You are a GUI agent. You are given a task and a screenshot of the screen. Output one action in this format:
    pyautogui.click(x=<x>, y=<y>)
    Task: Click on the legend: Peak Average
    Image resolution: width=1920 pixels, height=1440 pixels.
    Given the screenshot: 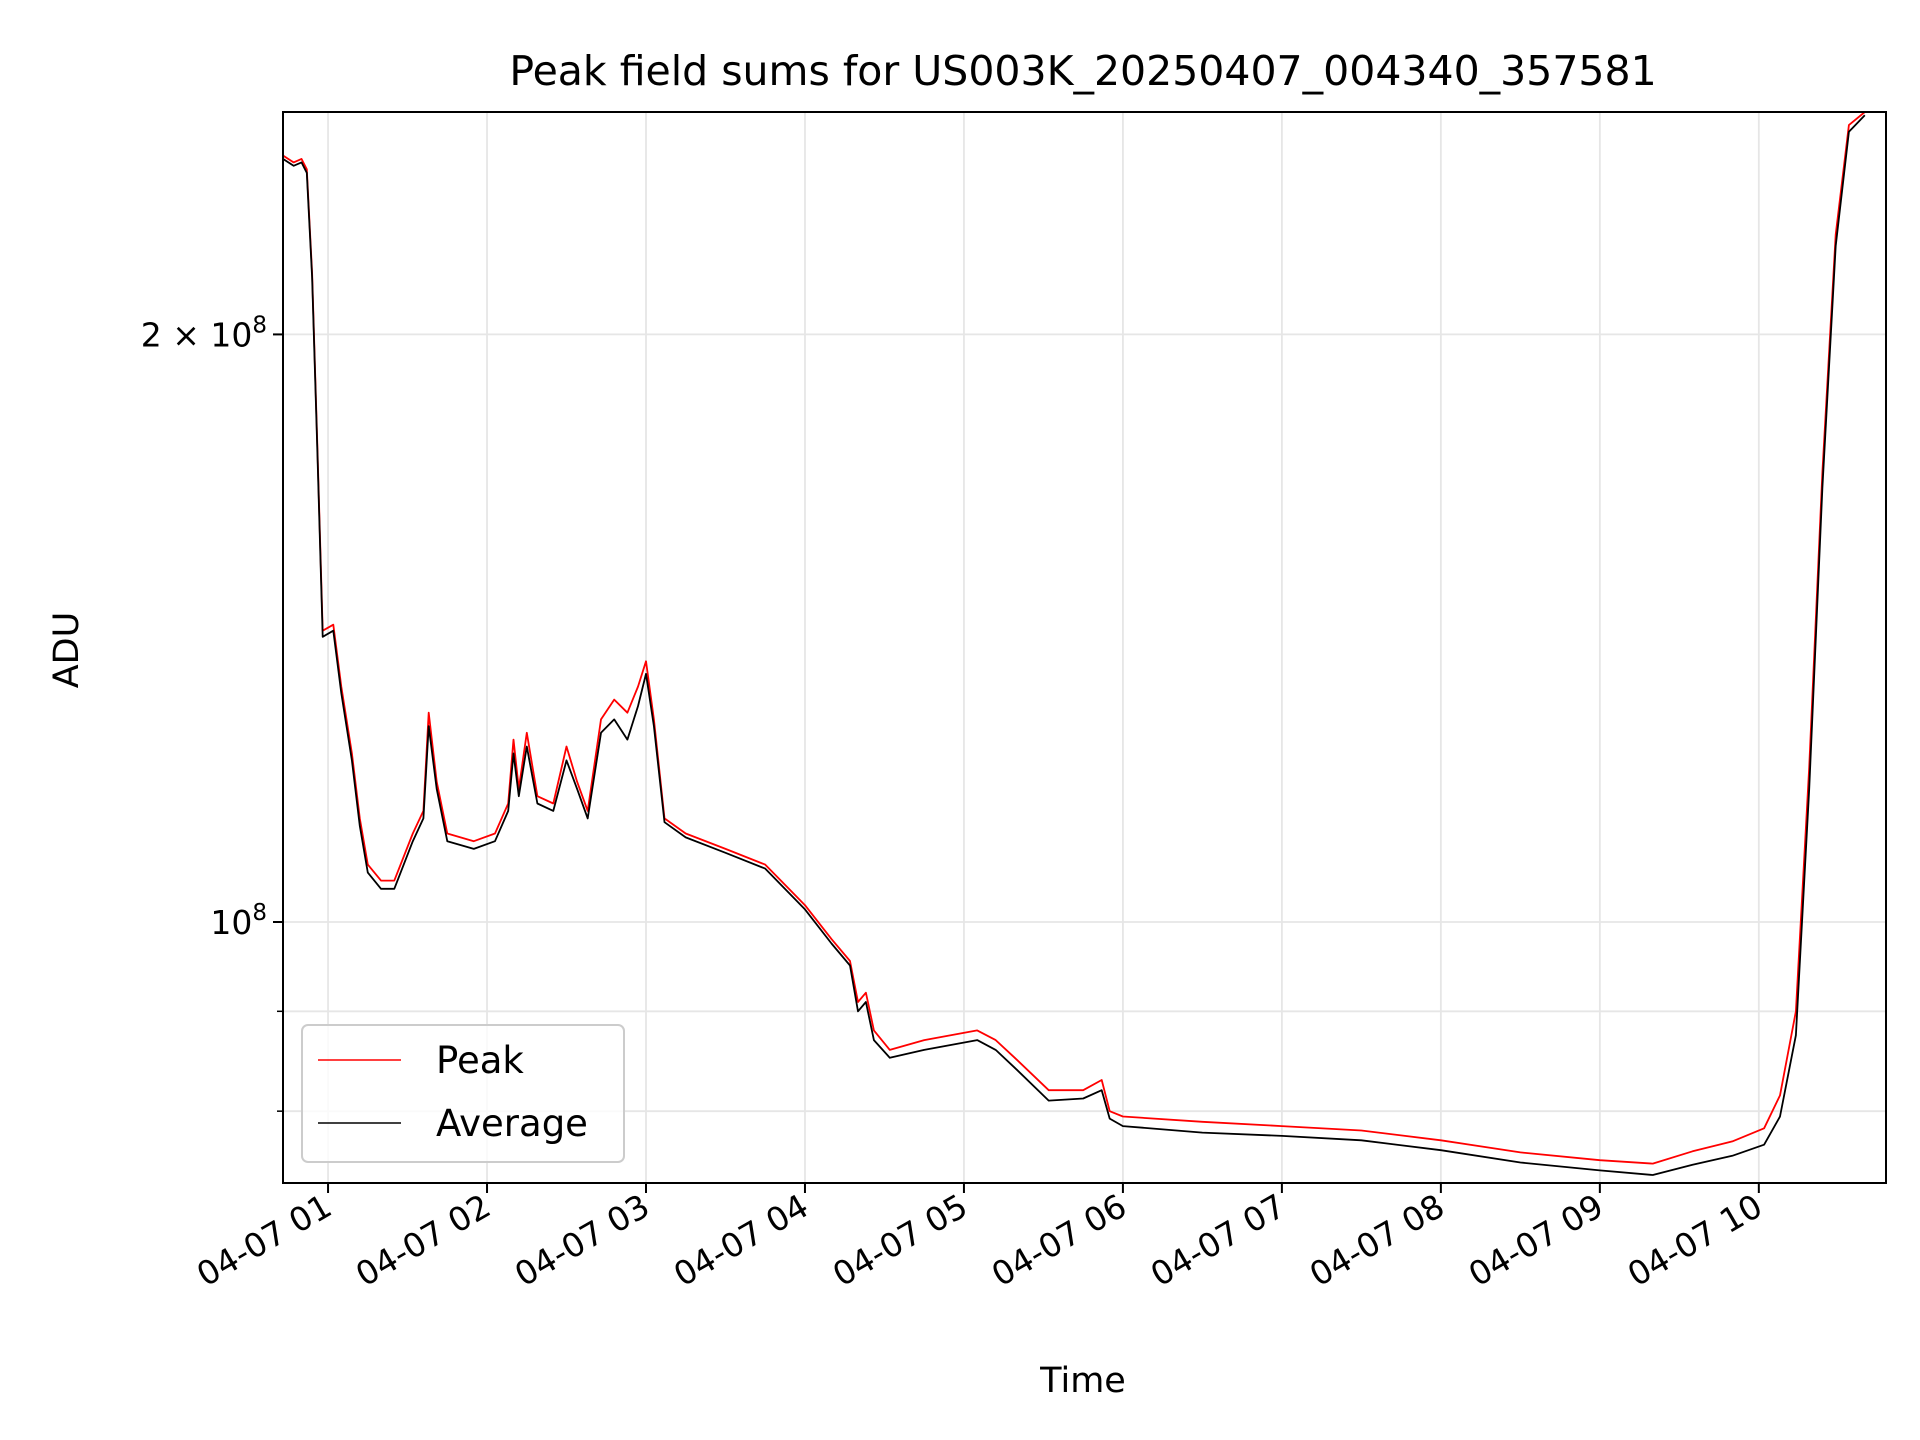 What is the action you would take?
    pyautogui.click(x=463, y=1093)
    